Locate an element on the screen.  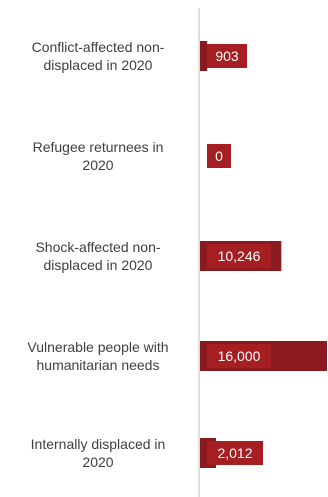
value-label-1: 0 is located at coordinates (219, 156).